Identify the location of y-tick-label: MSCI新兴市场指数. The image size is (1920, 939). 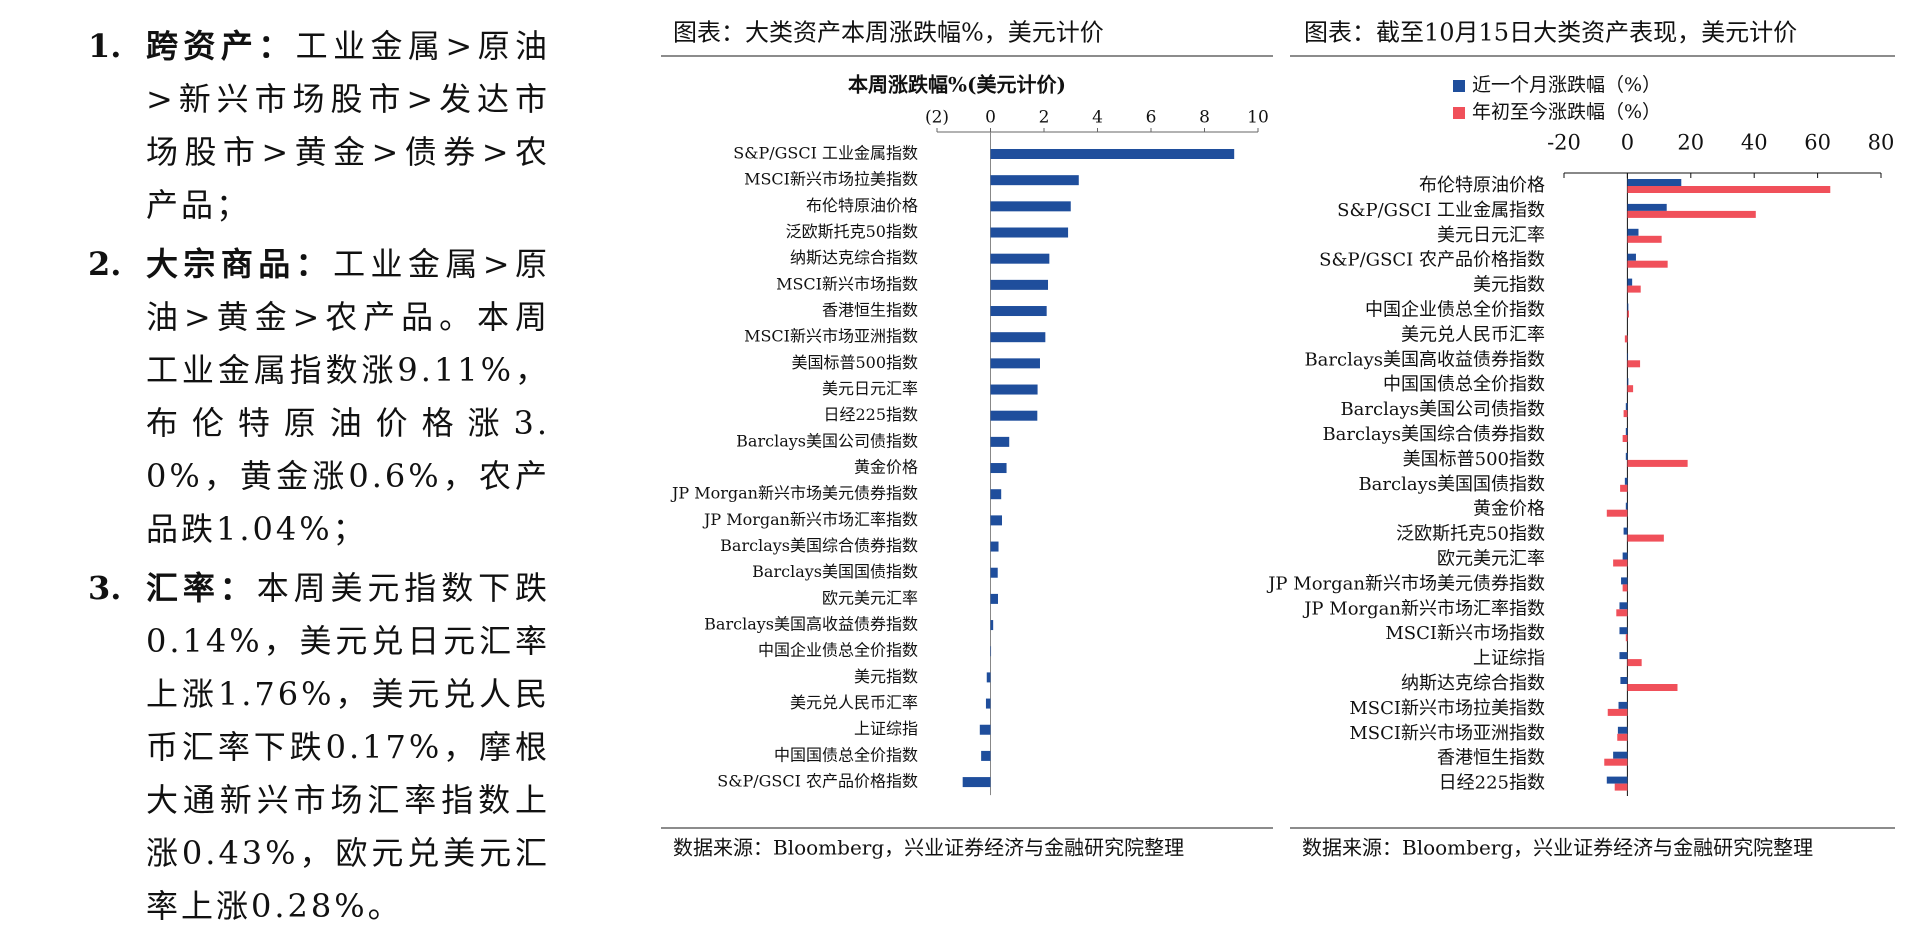
(1465, 633).